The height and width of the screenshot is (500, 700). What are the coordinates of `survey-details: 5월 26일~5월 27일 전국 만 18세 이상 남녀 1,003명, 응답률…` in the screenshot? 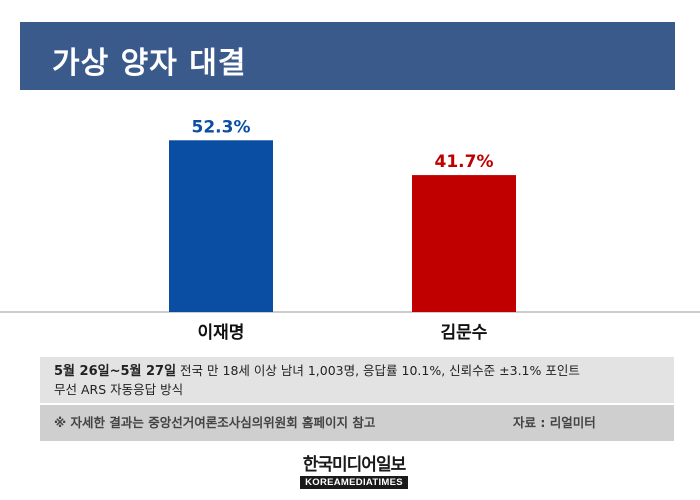 It's located at (357, 380).